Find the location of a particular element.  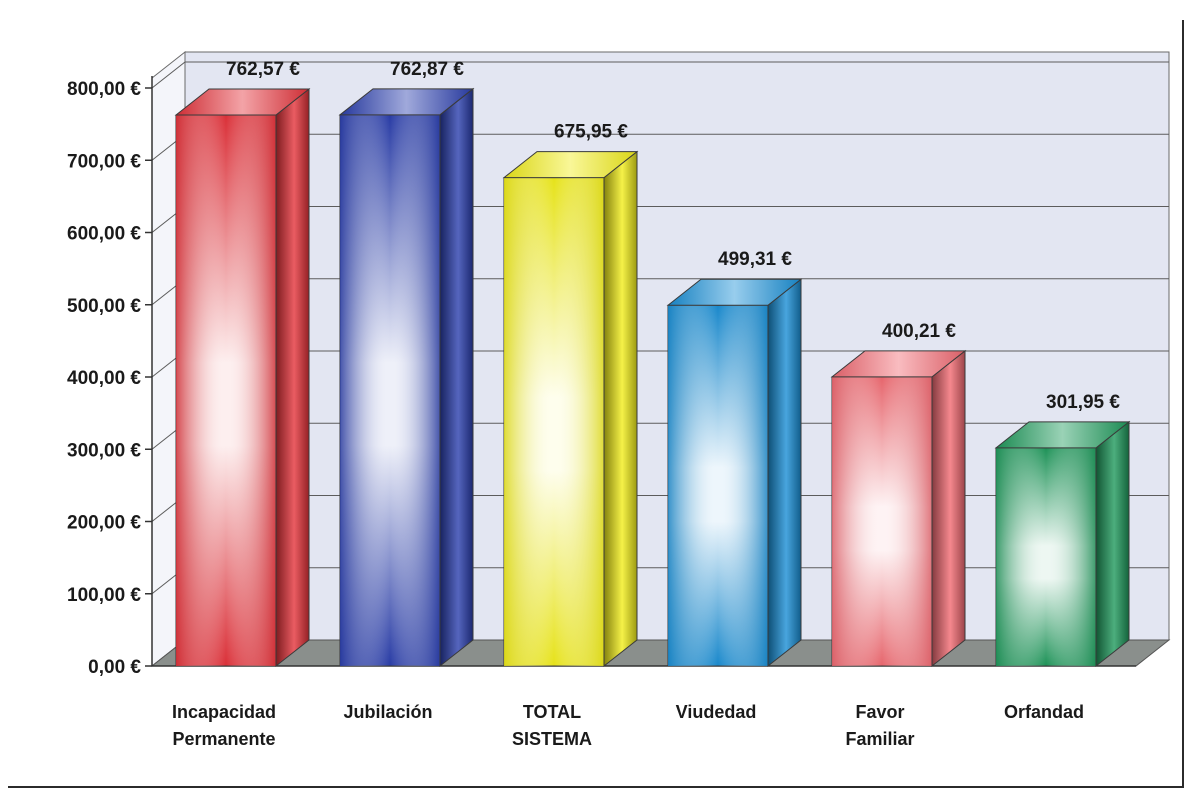

y-tick-label: 200,00 € is located at coordinates (104, 523).